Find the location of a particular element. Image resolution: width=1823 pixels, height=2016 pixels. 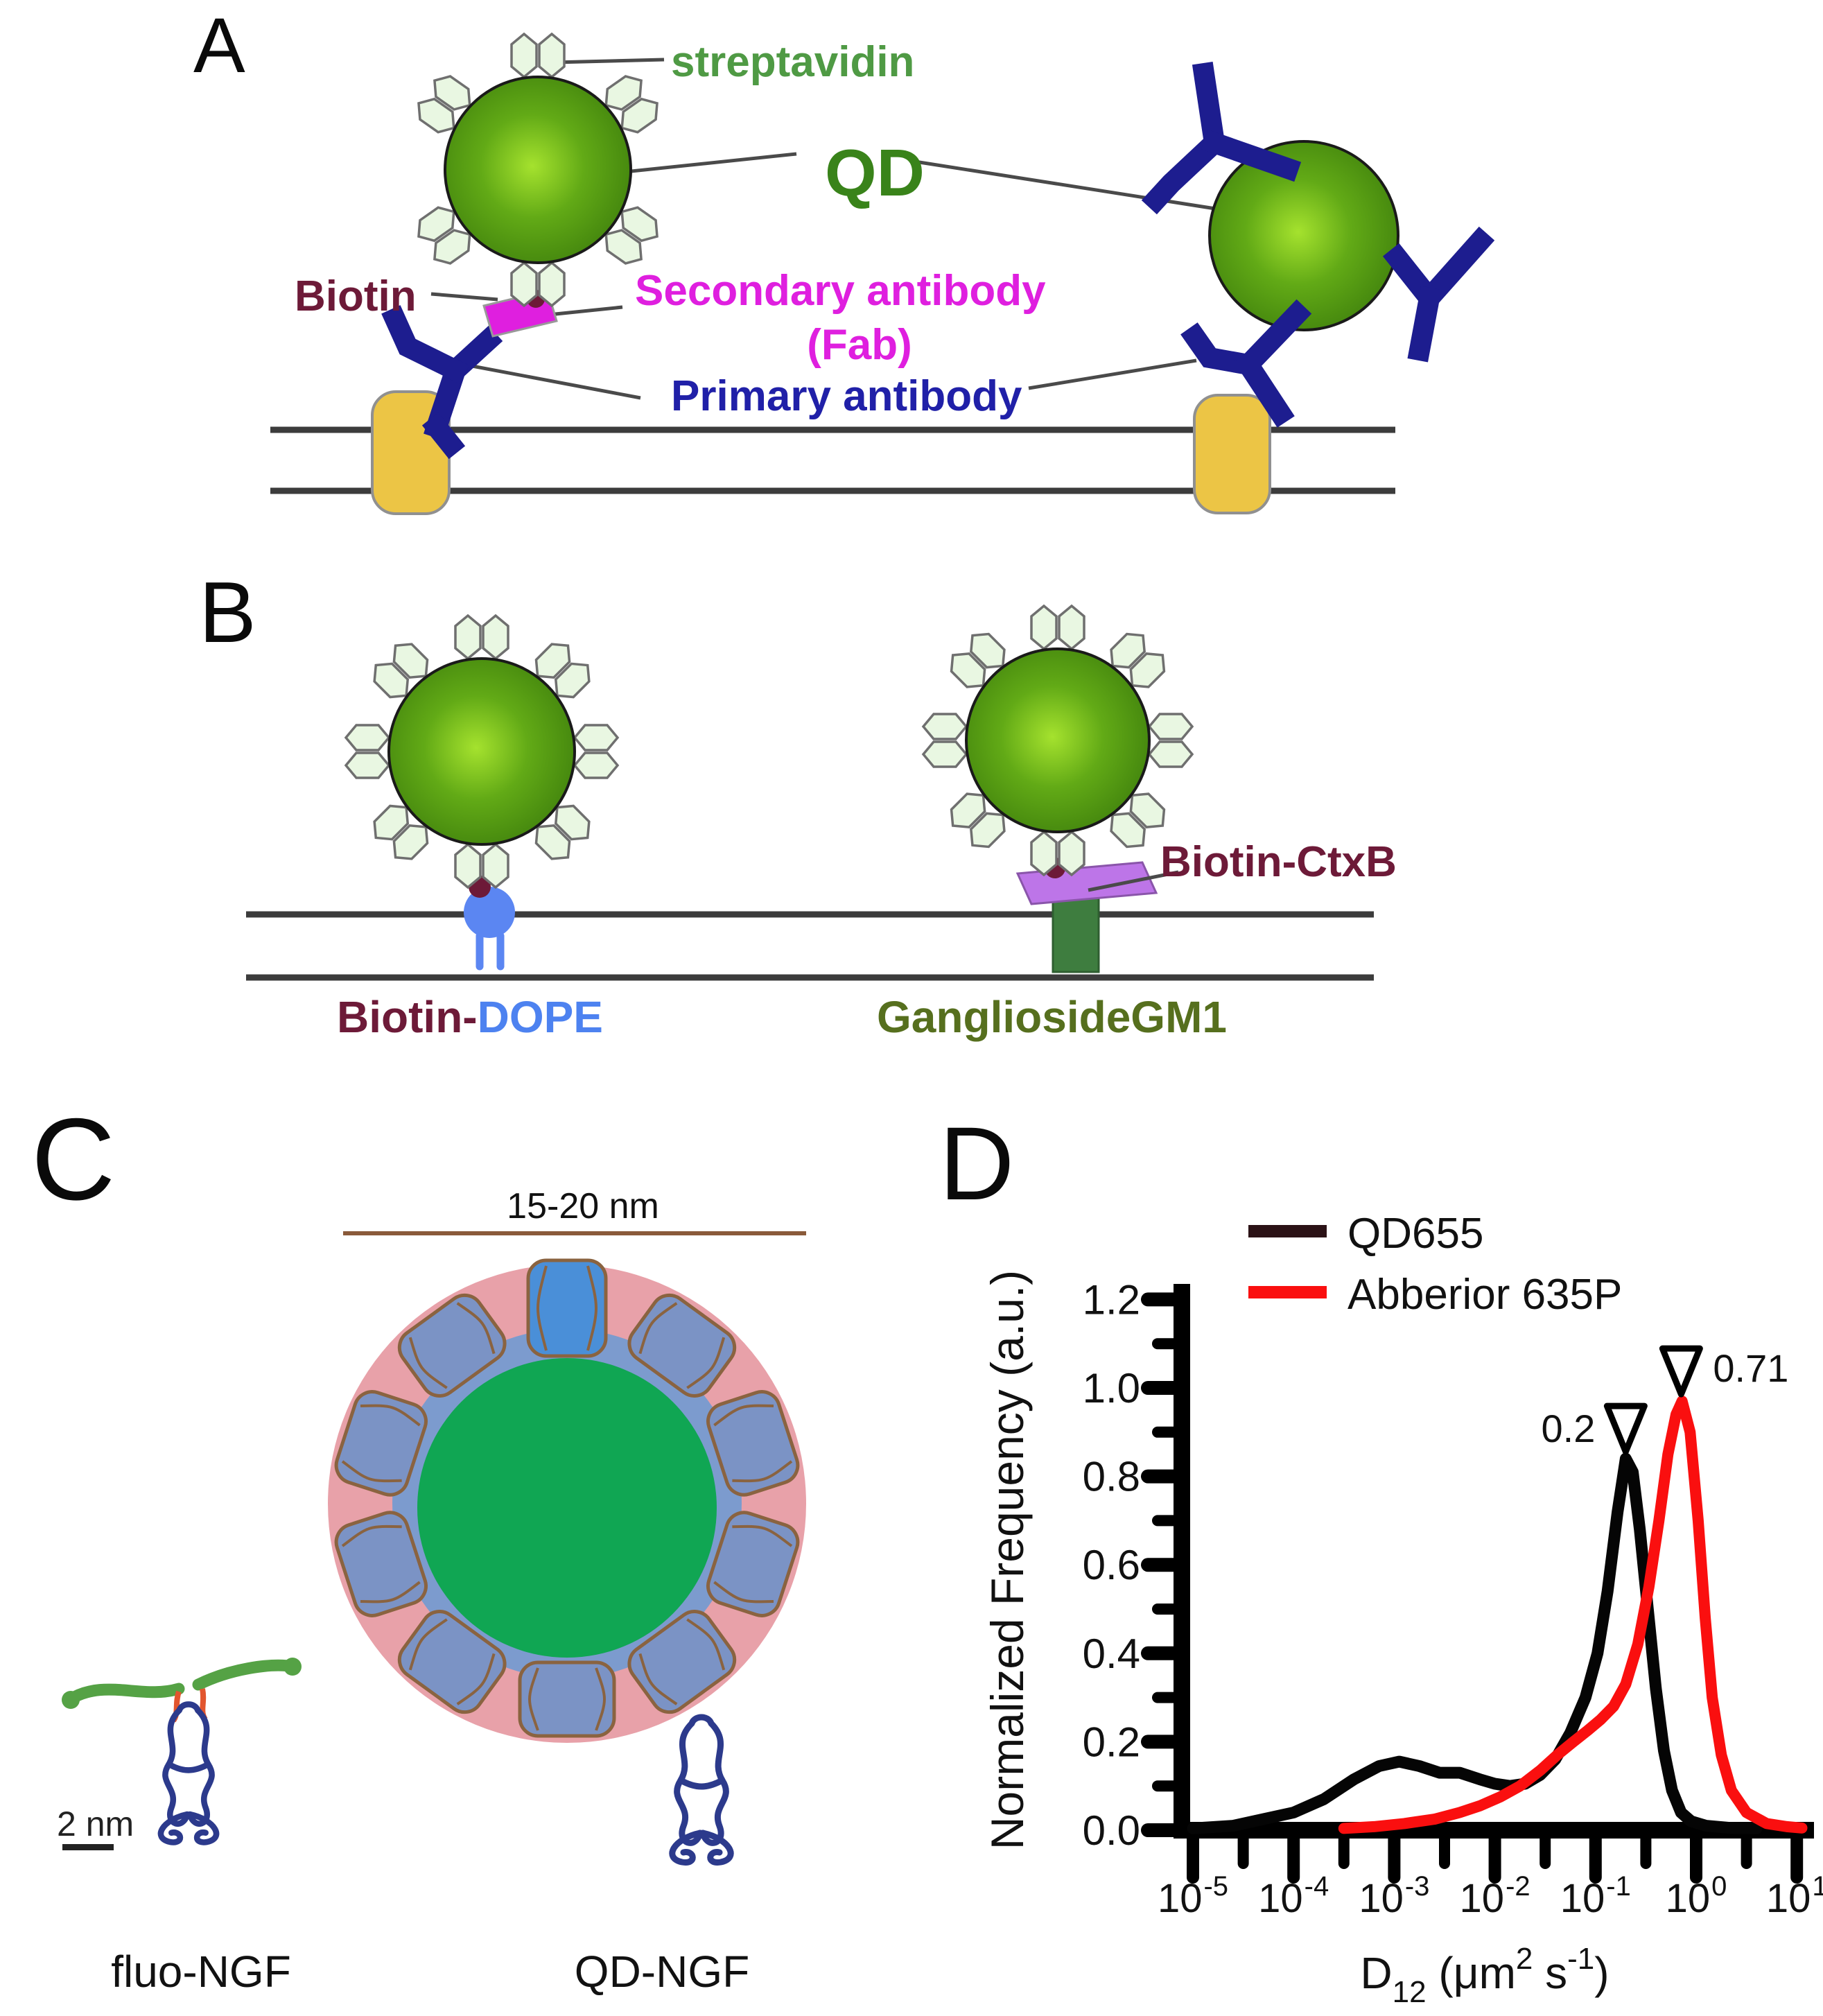

x-tick-label: 10⁻⁴ is located at coordinates (1293, 1896).